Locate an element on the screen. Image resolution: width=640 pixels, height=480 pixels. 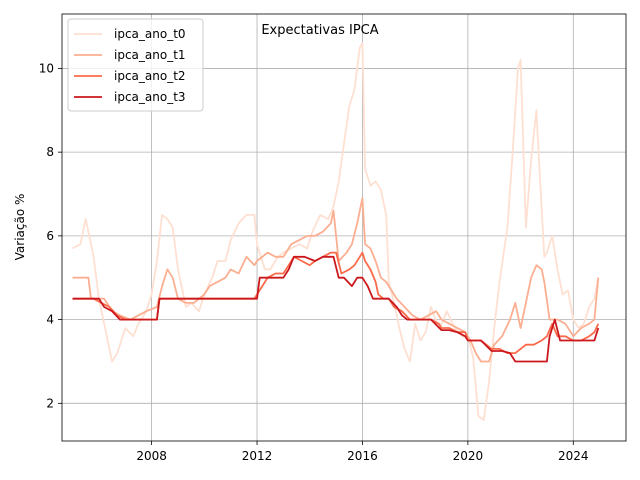
legend-label: ipca_ano_t1 is located at coordinates (150, 55).